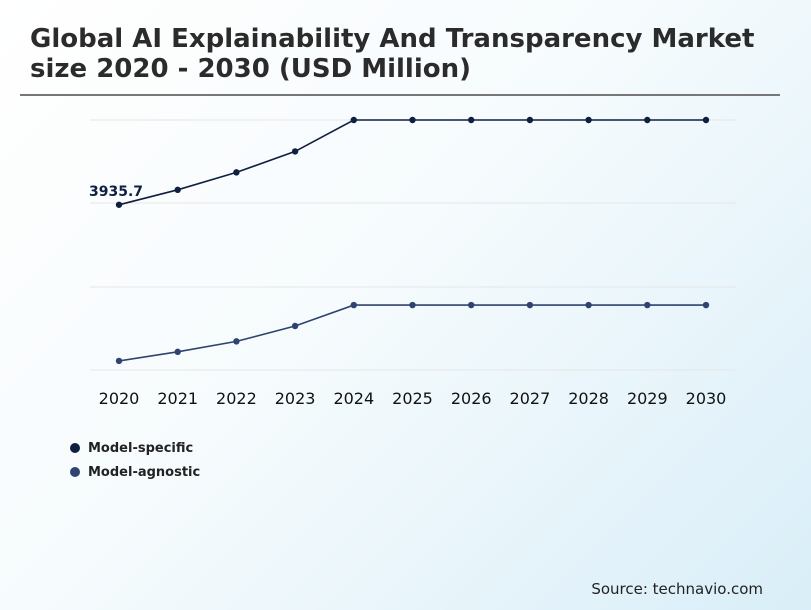 Image resolution: width=811 pixels, height=610 pixels. Describe the element at coordinates (400, 95) in the screenshot. I see `title-divider` at that location.